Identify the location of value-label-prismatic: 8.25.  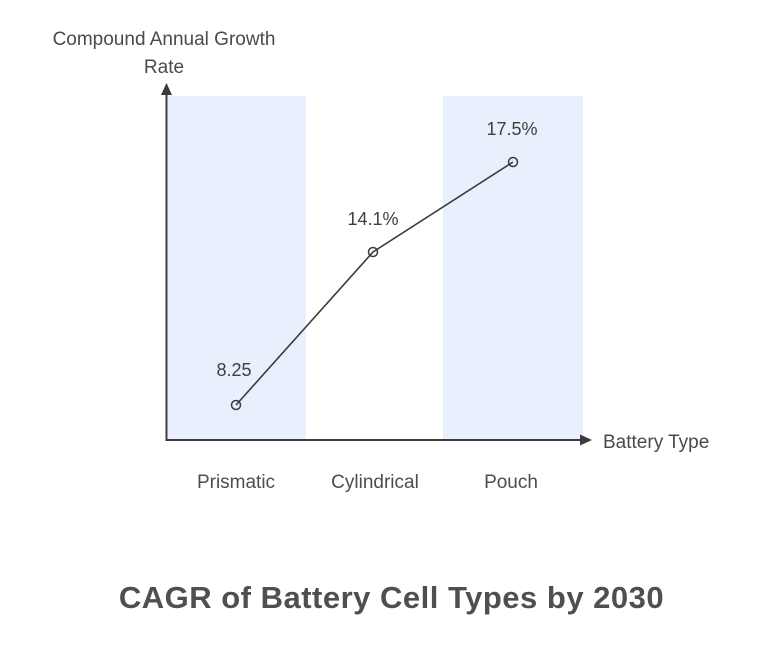
(234, 370).